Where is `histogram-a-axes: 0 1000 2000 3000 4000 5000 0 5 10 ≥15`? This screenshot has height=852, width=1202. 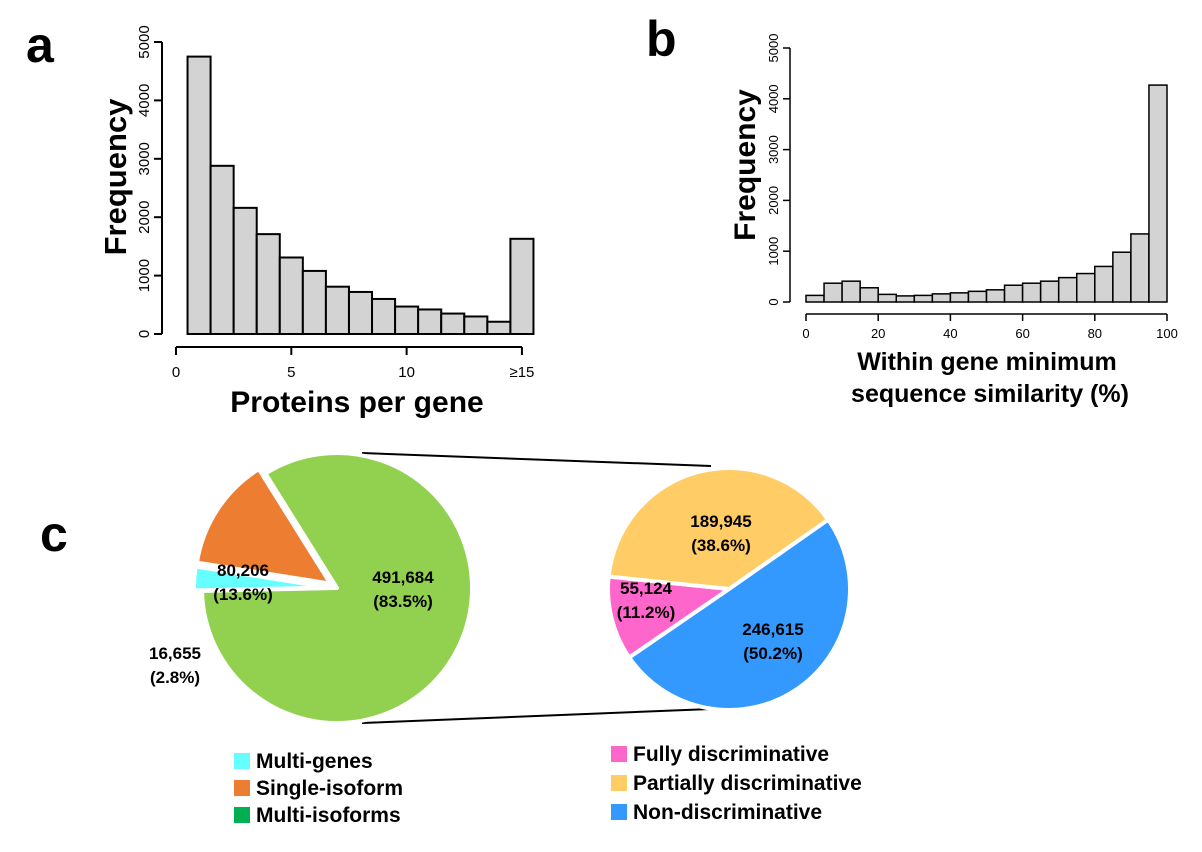
histogram-a-axes: 0 1000 2000 3000 4000 5000 0 5 10 ≥15 is located at coordinates (335, 203).